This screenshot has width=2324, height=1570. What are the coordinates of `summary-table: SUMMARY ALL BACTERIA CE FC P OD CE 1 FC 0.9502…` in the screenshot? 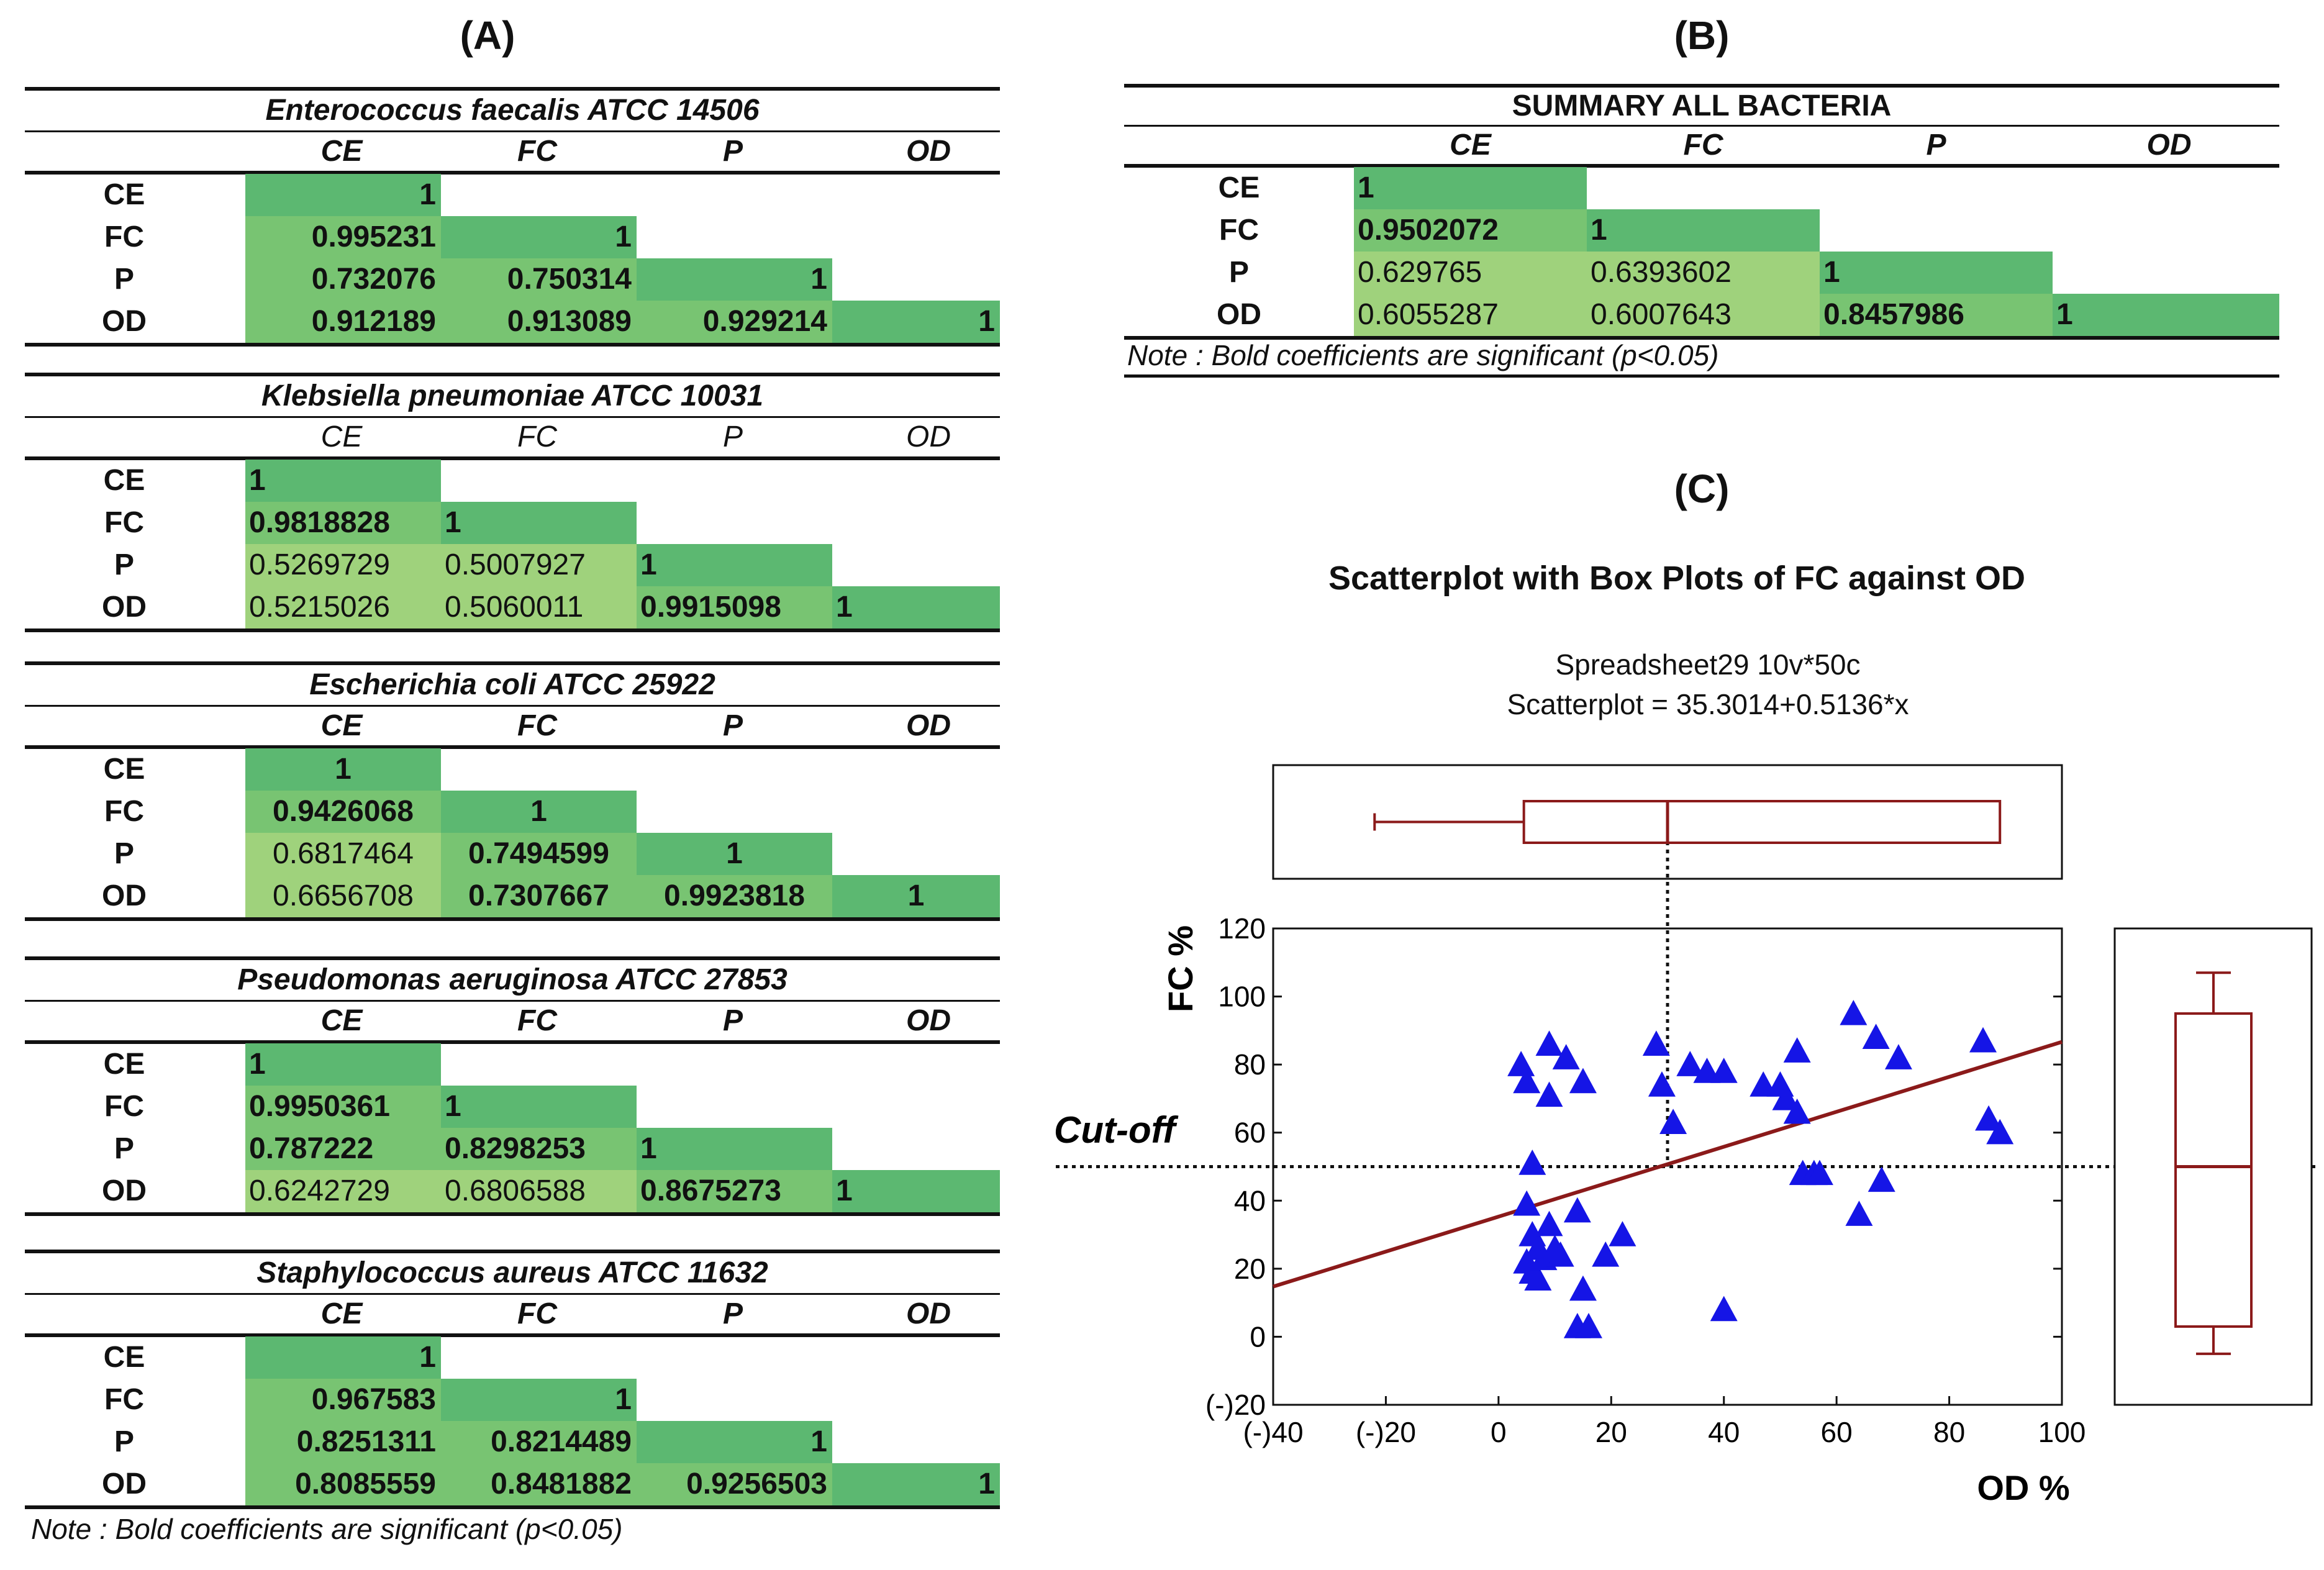 It's located at (1701, 231).